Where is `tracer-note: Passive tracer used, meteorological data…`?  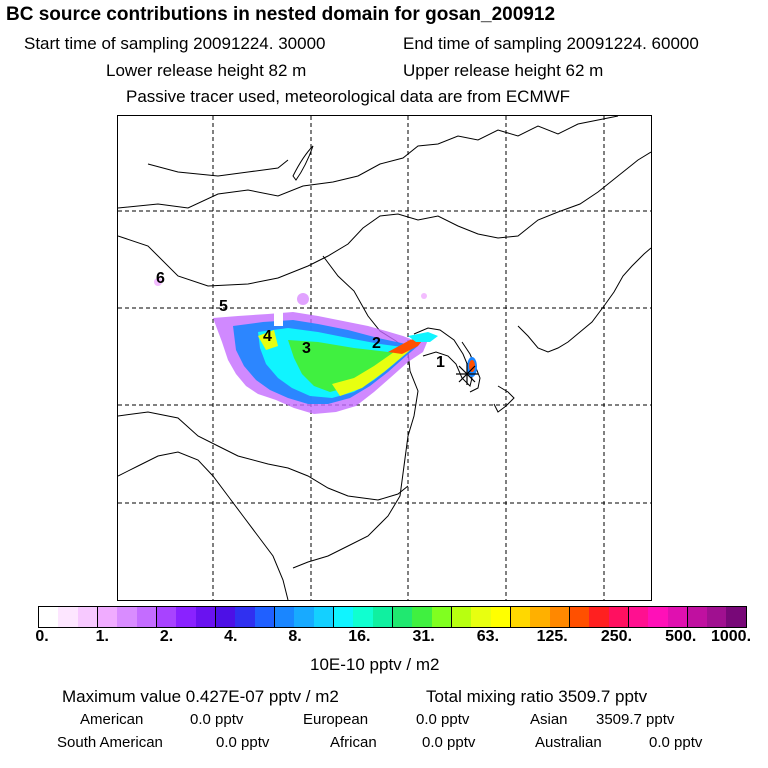 tracer-note: Passive tracer used, meteorological data… is located at coordinates (348, 96).